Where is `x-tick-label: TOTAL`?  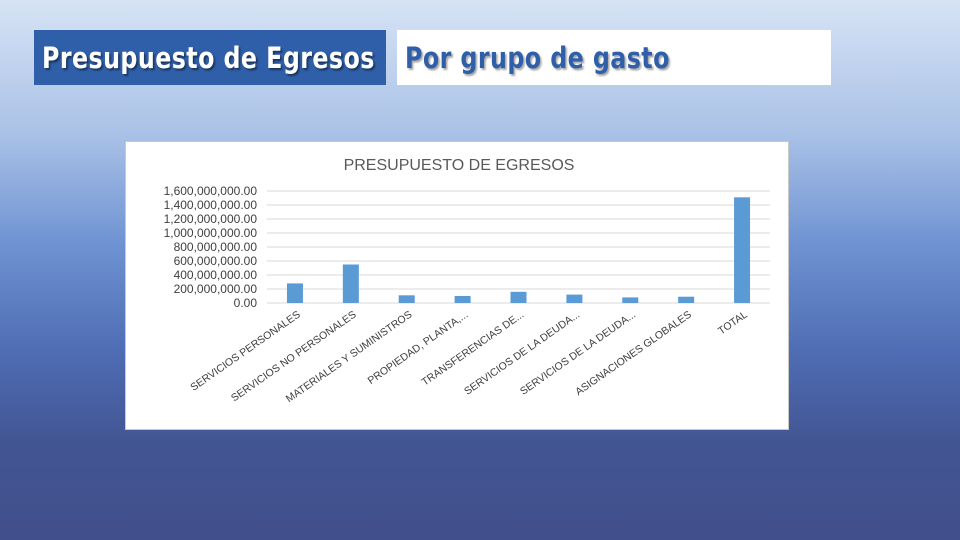 x-tick-label: TOTAL is located at coordinates (733, 323).